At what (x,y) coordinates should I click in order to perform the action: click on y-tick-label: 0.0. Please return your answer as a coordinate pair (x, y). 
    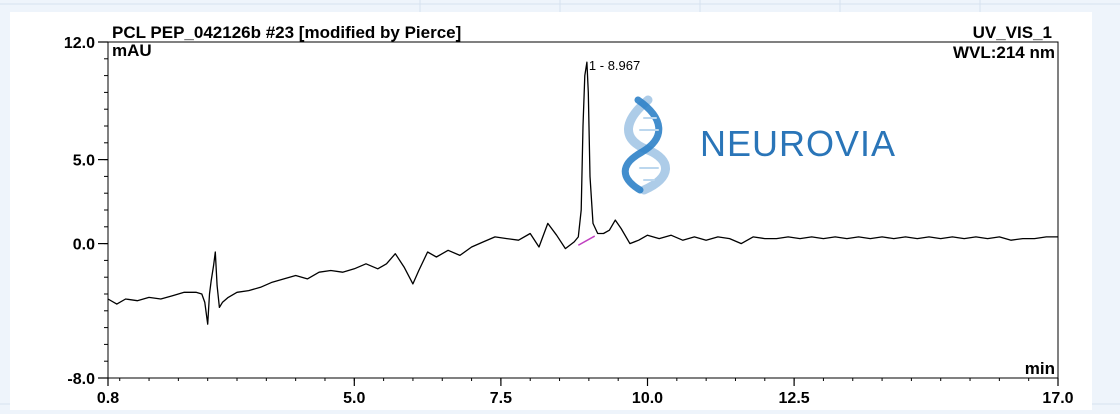
    Looking at the image, I should click on (84, 245).